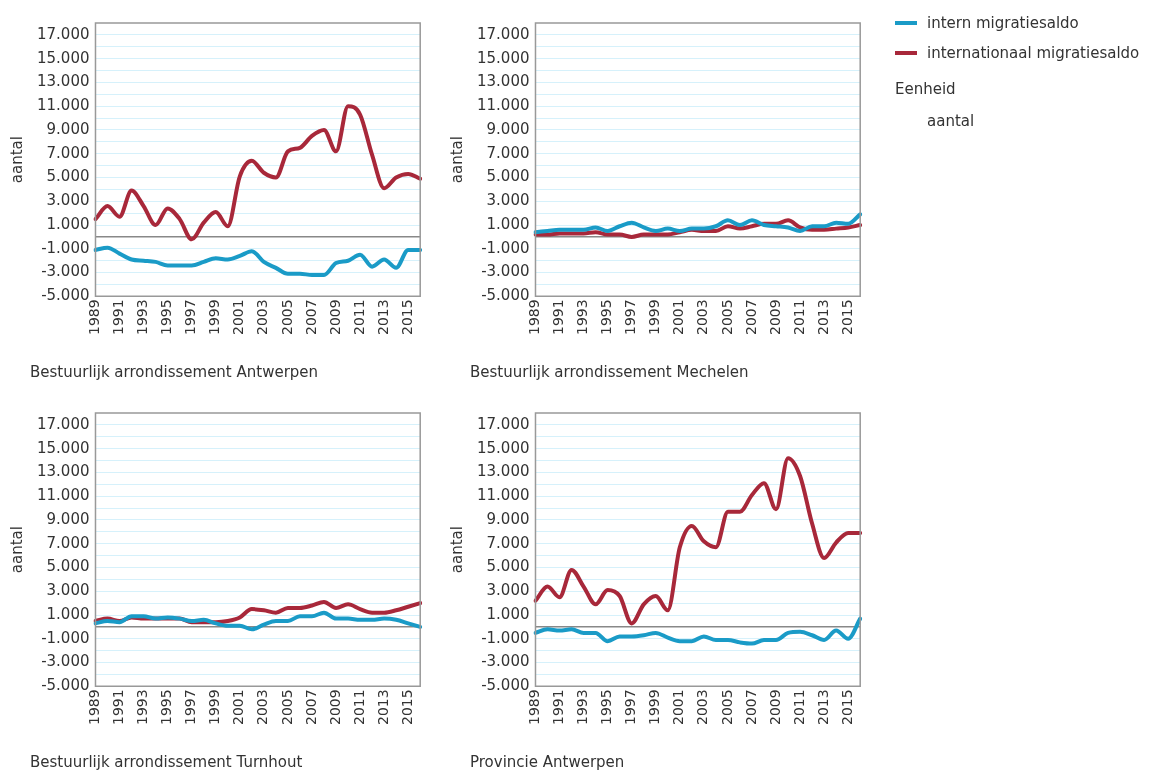 This screenshot has width=1171, height=776. Describe the element at coordinates (951, 121) in the screenshot. I see `text: aantal` at that location.